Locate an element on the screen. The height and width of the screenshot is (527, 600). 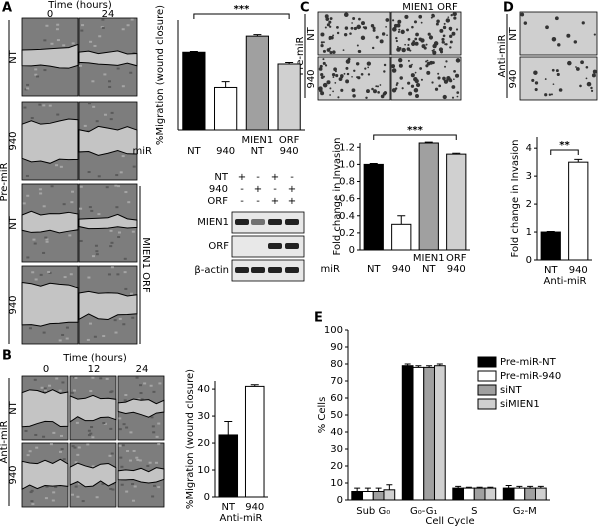
x-axis-label: Cell Cycle is located at coordinates (449, 521).